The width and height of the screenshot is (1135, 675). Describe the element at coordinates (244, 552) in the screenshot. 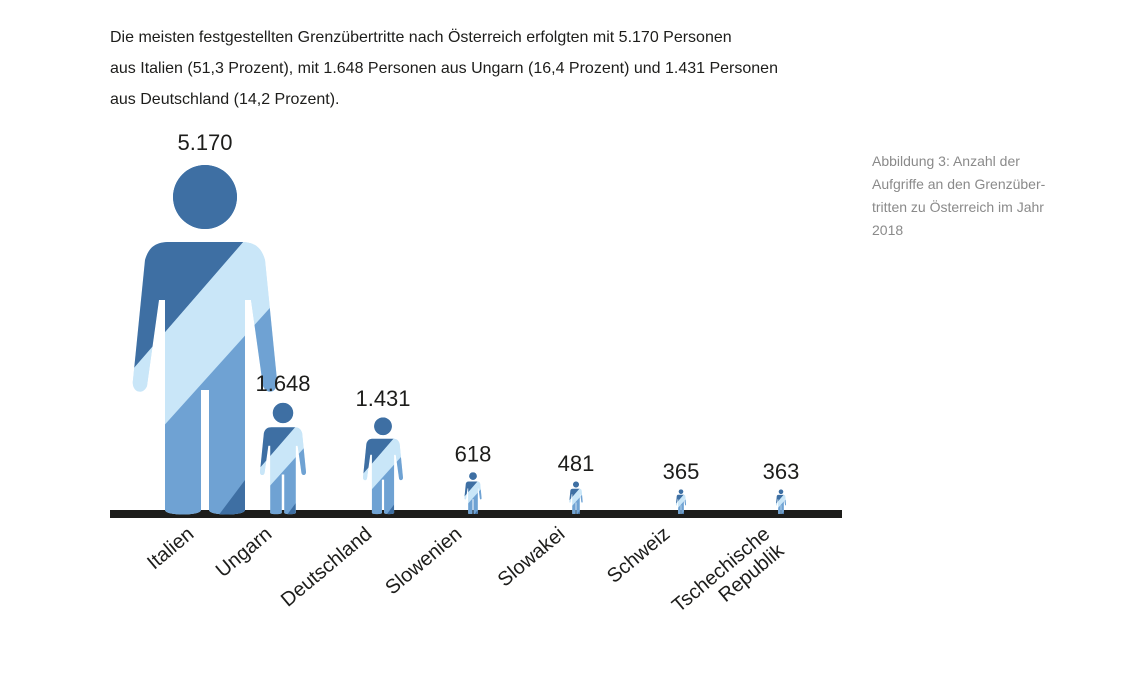

I see `category-label: Ungarn` at that location.